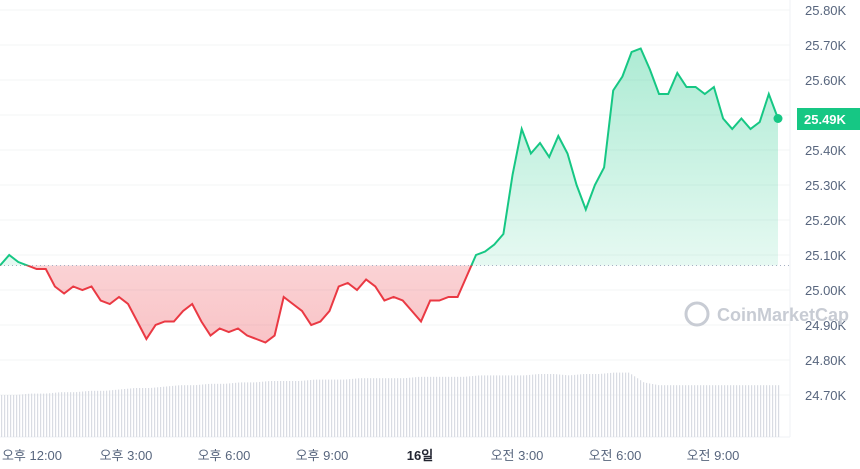 Image resolution: width=860 pixels, height=469 pixels. I want to click on y-tick-label: 25.30K, so click(826, 185).